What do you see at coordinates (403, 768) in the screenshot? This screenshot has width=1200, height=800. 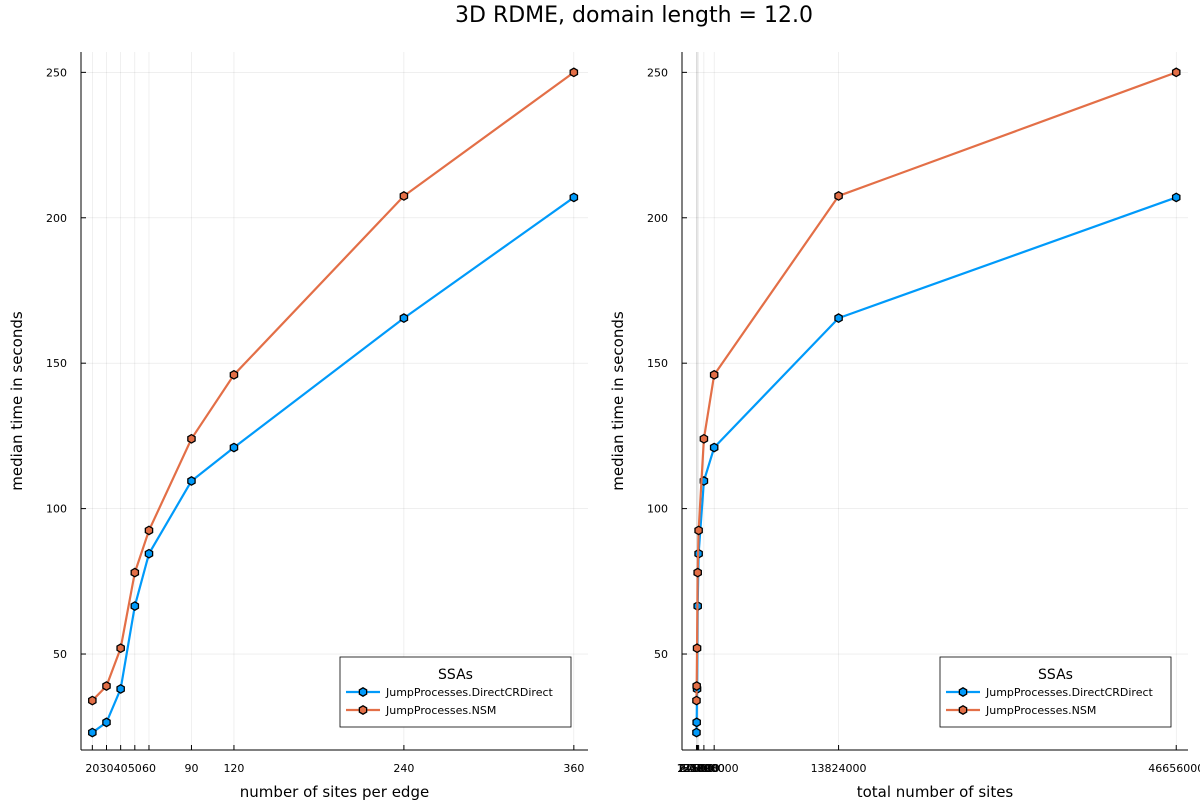 I see `x-tick-label: 240` at bounding box center [403, 768].